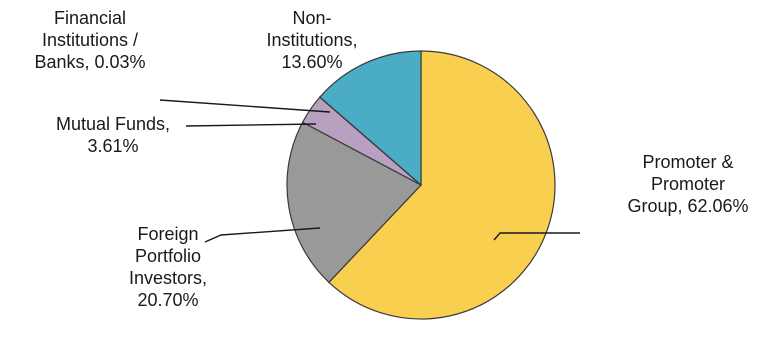  I want to click on slice-label-line: Banks, 0.03%, so click(89, 62).